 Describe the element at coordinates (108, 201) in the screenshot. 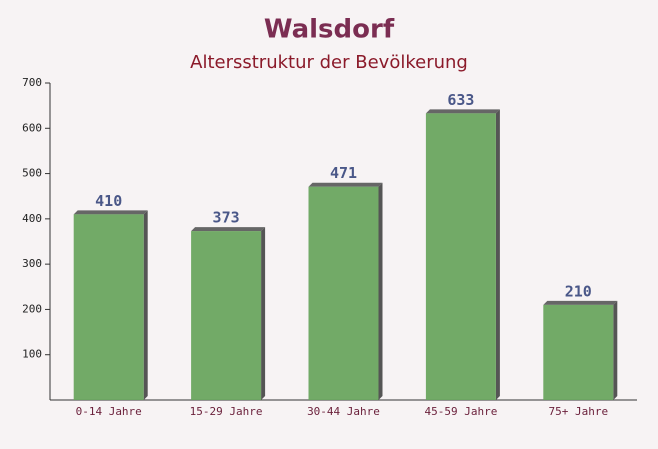

I see `value-label: 410` at that location.